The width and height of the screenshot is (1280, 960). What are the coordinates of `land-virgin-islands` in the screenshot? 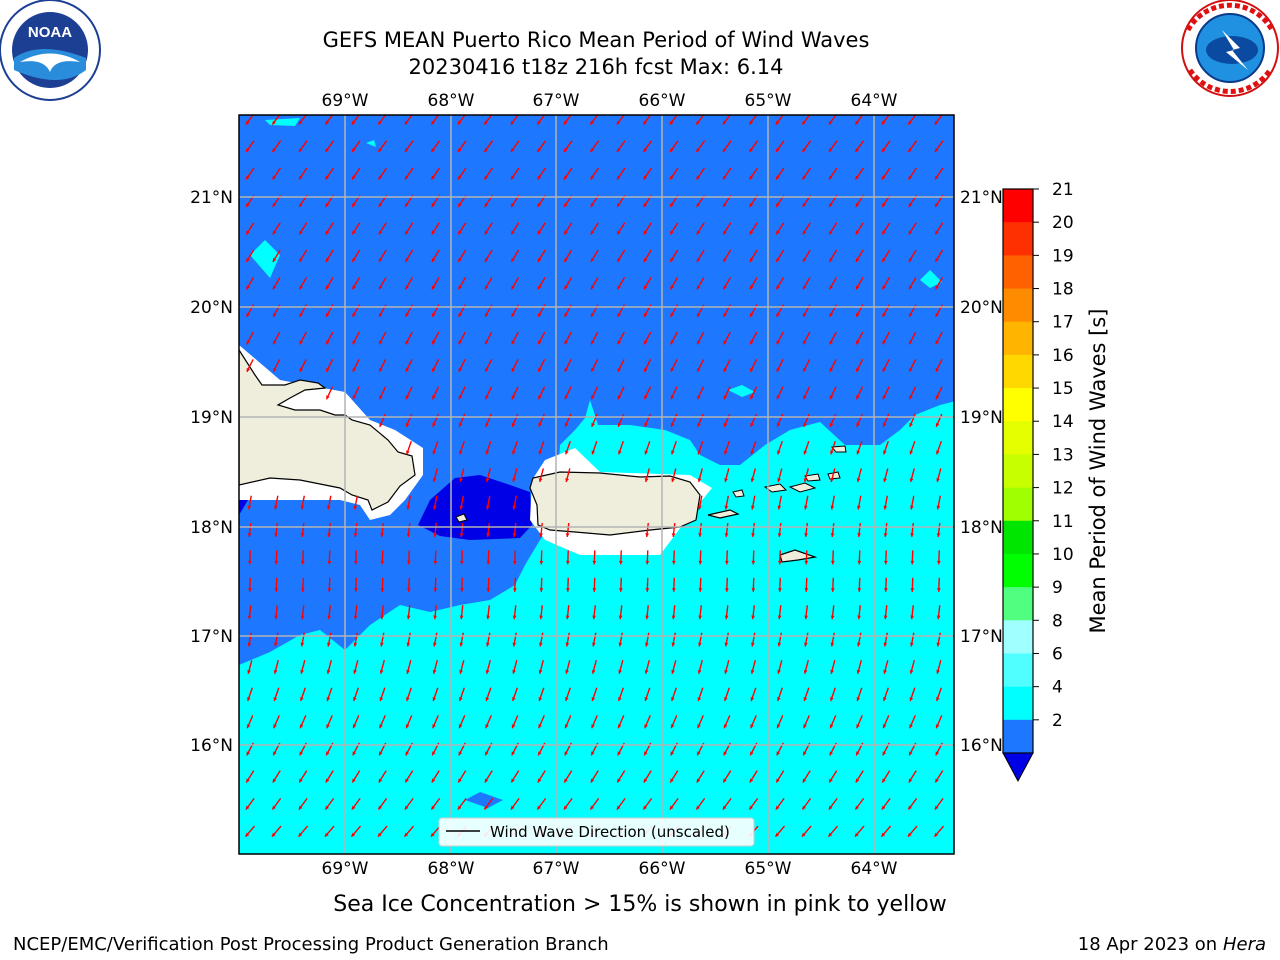 It's located at (723, 514).